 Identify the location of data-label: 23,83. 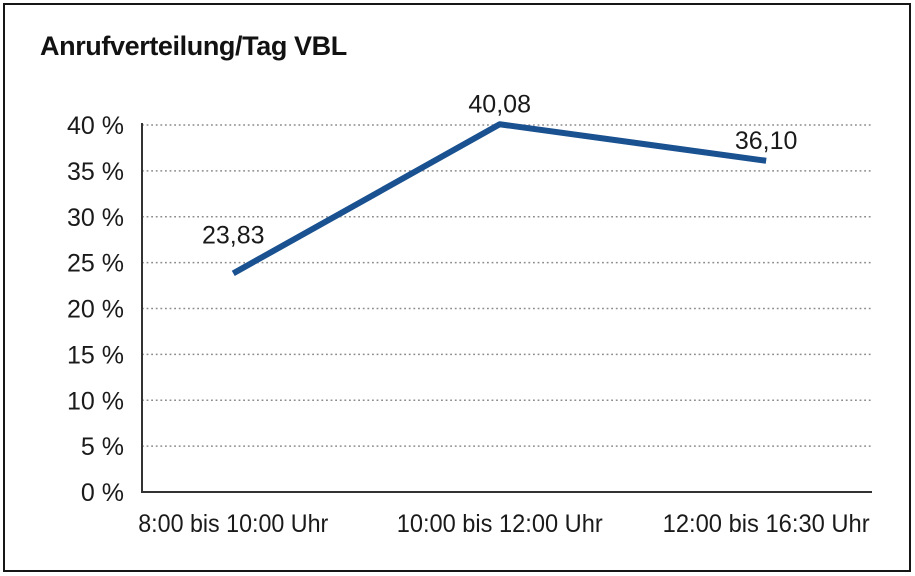
(233, 235).